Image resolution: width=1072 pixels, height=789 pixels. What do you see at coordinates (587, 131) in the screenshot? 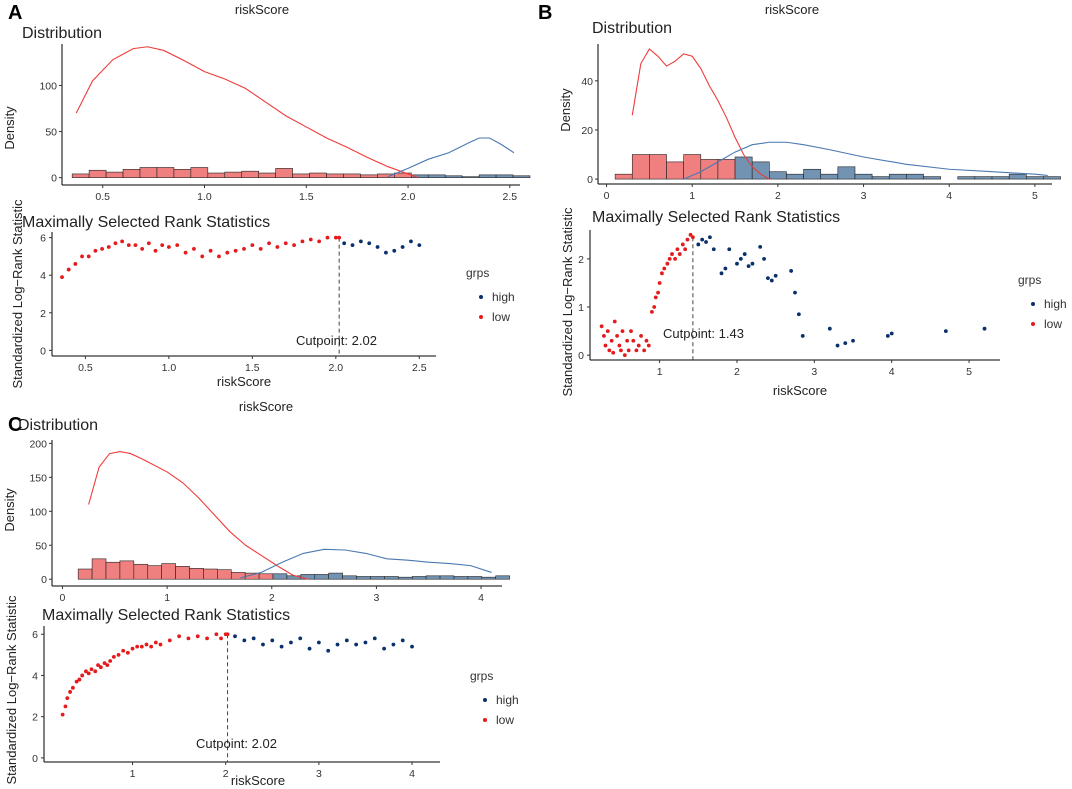
I see `distribution-y-tick-label: 20` at bounding box center [587, 131].